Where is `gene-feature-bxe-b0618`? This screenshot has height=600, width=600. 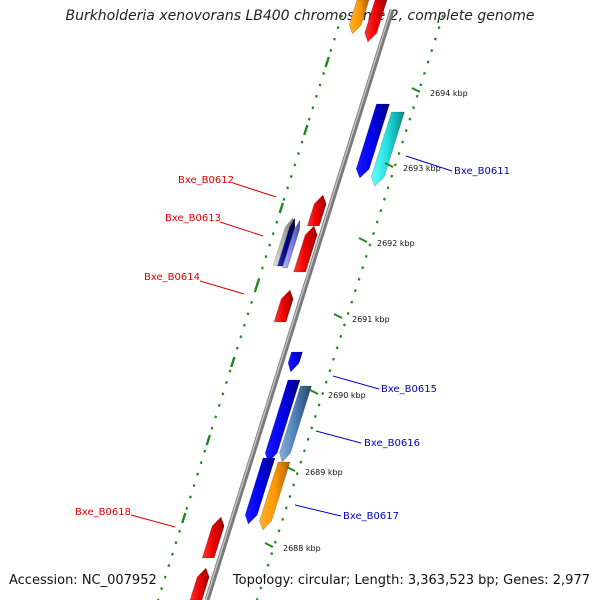
gene-feature-bxe-b0618 is located at coordinates (213, 537).